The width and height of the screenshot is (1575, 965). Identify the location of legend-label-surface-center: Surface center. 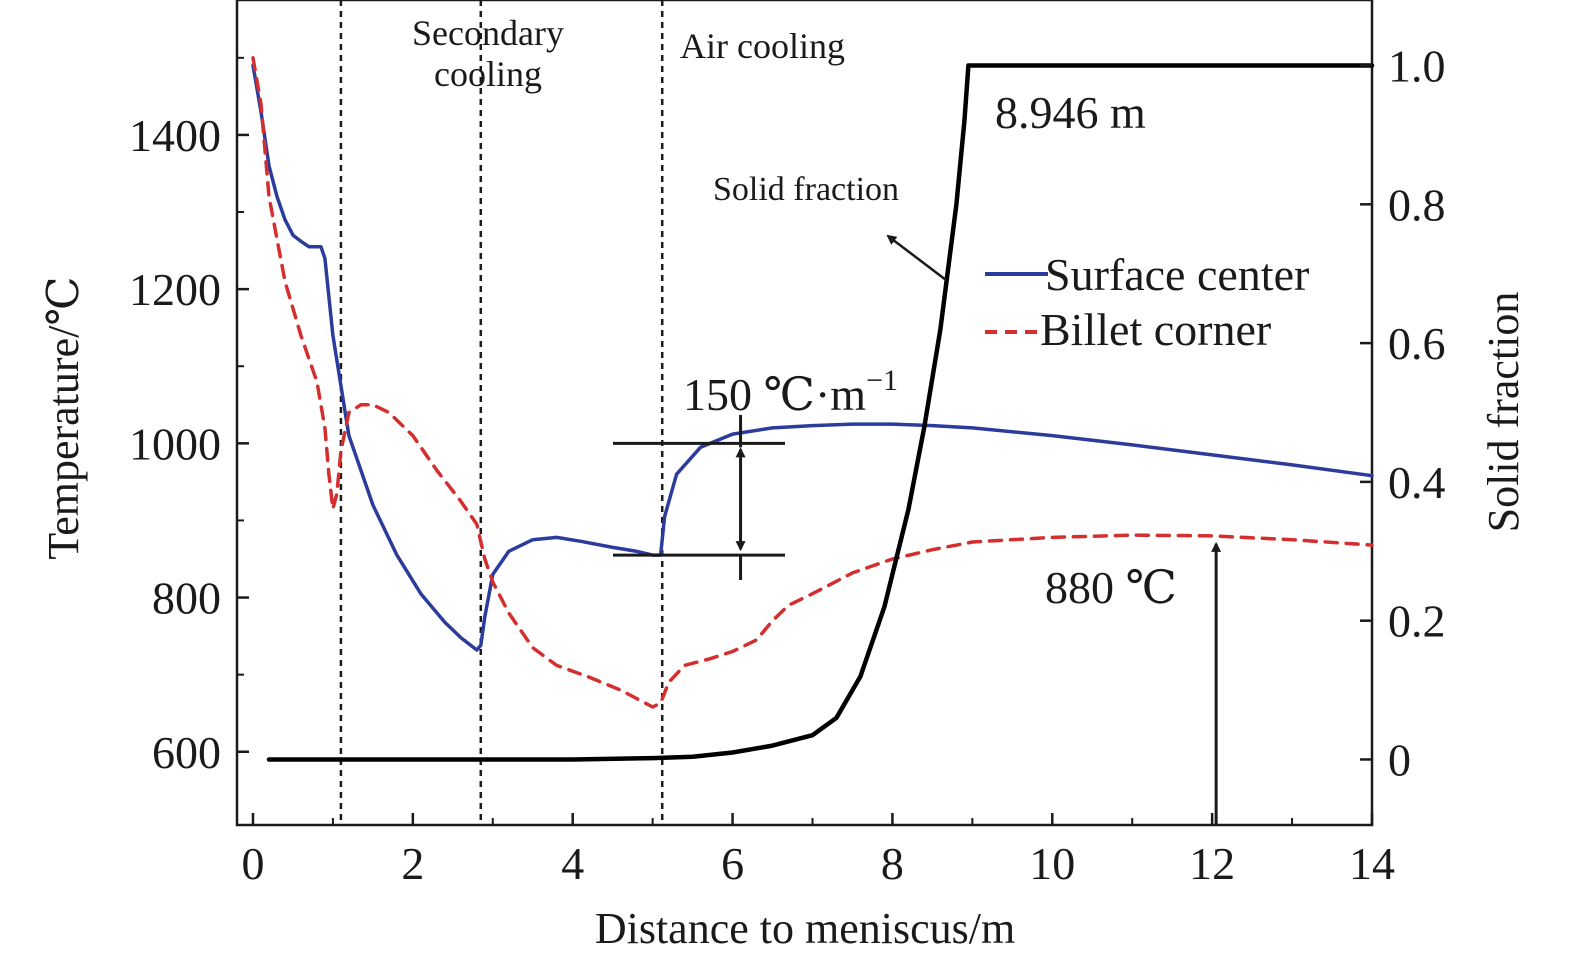
(1177, 274).